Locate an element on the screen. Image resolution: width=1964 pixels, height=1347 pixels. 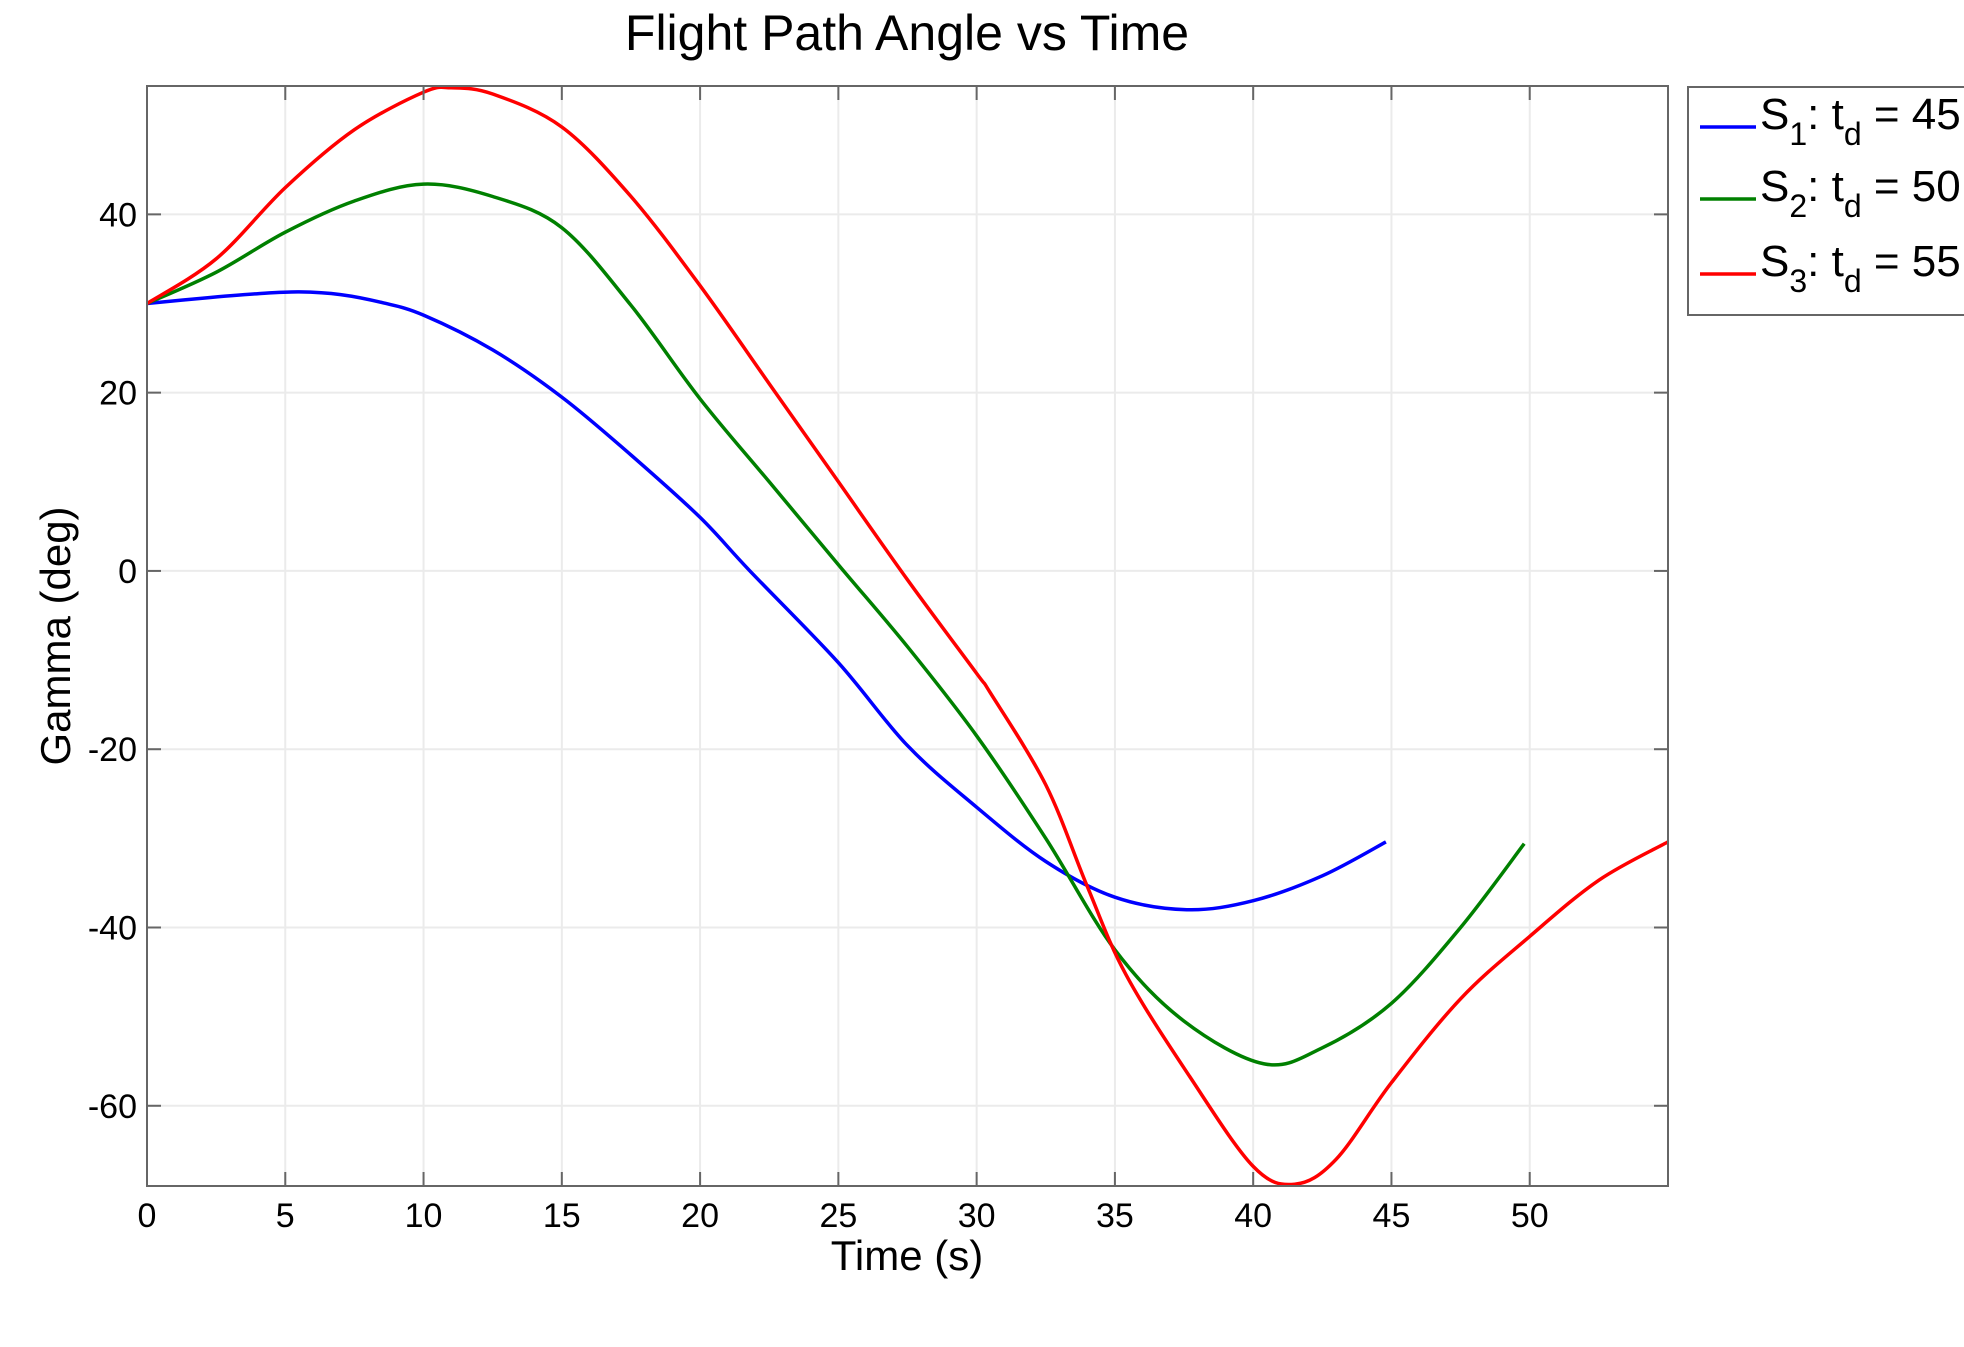
legend-item-s2: S2: td = 50 is located at coordinates (1830, 193).